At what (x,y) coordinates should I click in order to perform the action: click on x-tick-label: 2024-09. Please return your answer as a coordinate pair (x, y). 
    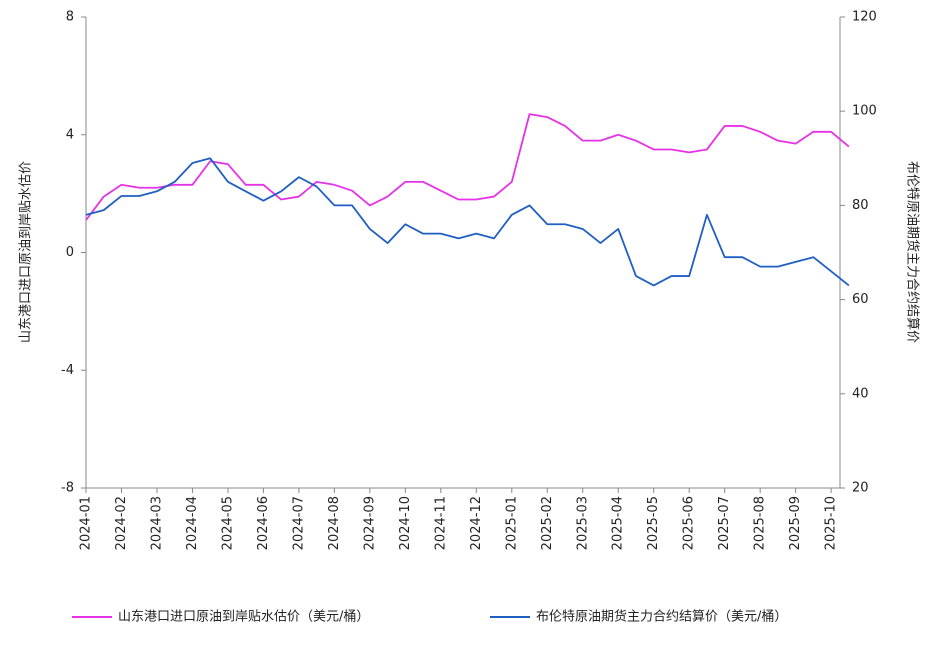
    Looking at the image, I should click on (369, 523).